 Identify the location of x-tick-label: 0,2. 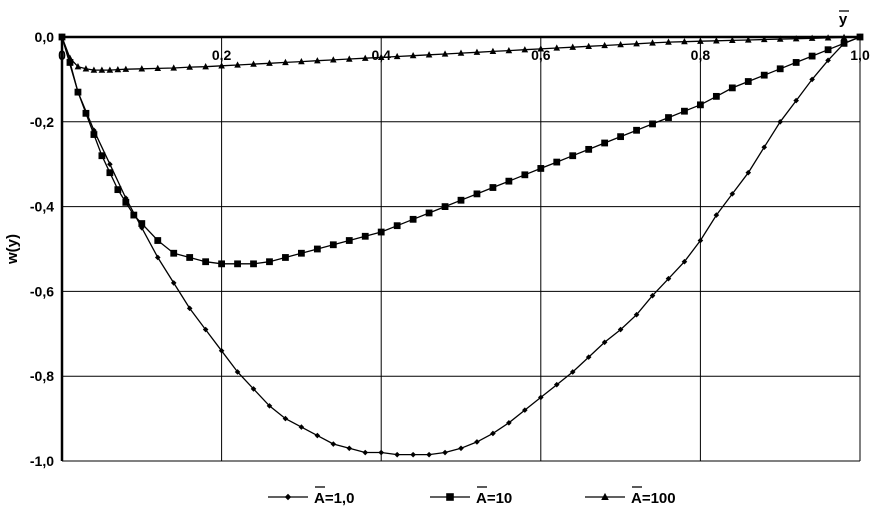
(222, 55).